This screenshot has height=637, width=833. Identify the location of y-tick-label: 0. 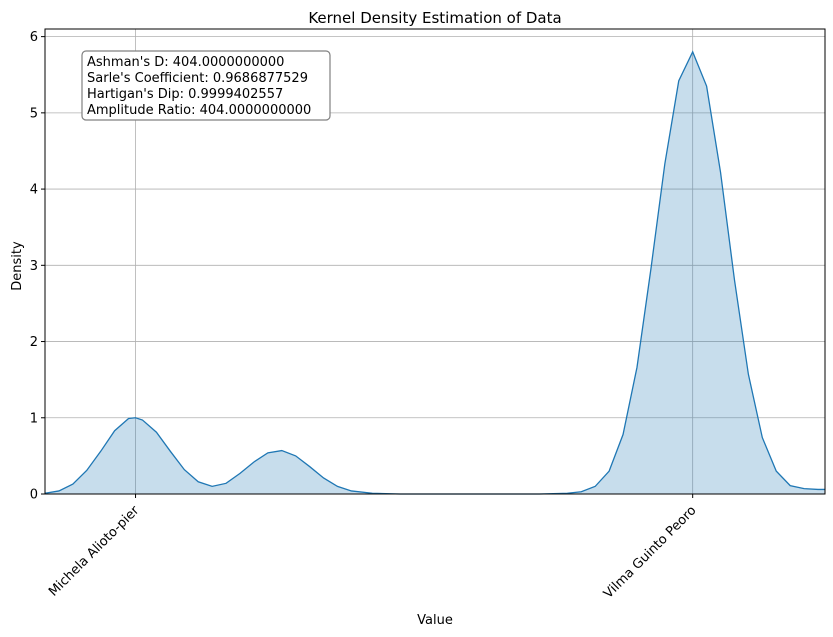
(34, 495).